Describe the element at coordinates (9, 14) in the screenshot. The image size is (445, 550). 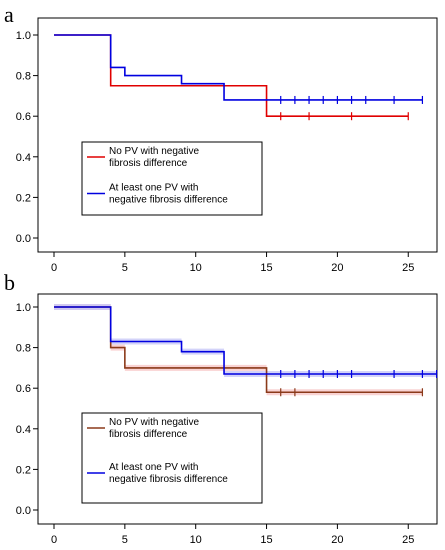
I see `panel-letter-a: a` at that location.